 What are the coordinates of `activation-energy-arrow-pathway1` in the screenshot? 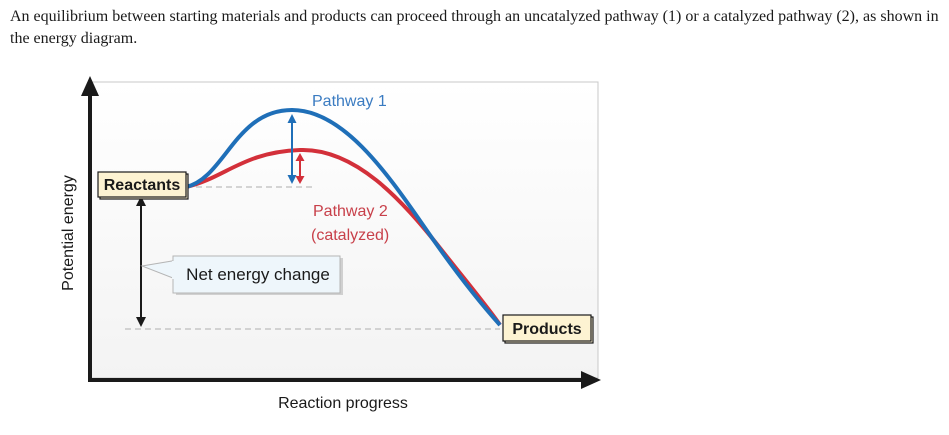 It's located at (292, 149).